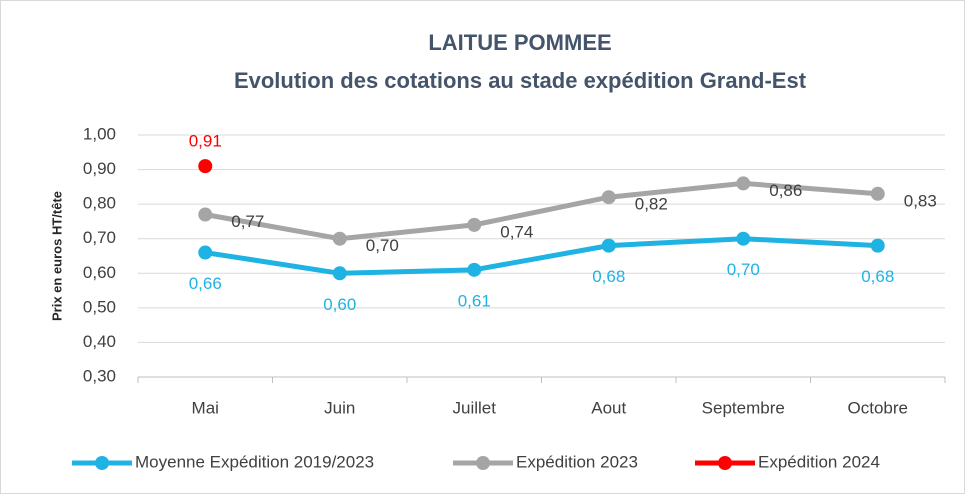 This screenshot has height=494, width=965. I want to click on data-label: 0,77, so click(247, 221).